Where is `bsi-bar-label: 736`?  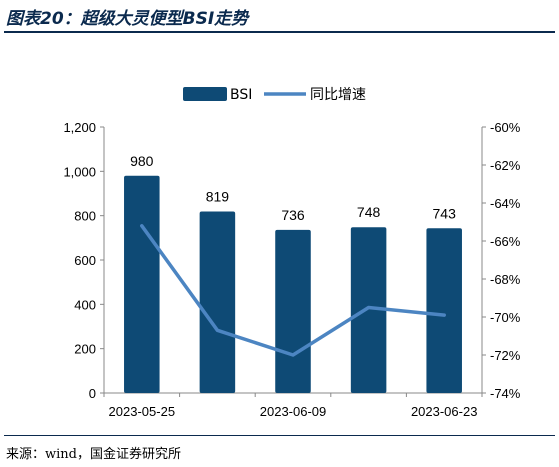
bsi-bar-label: 736 is located at coordinates (293, 215).